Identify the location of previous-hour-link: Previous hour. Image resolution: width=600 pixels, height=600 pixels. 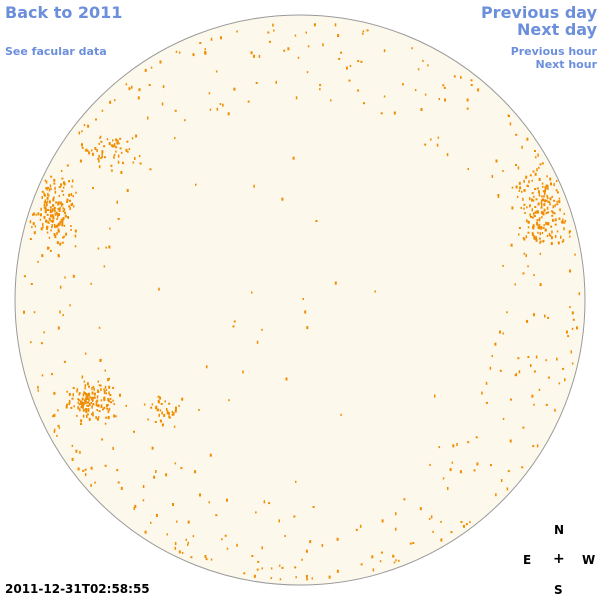
(553, 51).